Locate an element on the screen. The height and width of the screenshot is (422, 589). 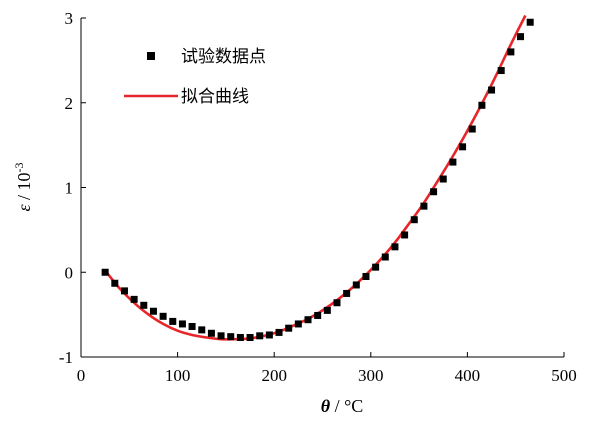
legend-label-data: 试验数据点 is located at coordinates (223, 57).